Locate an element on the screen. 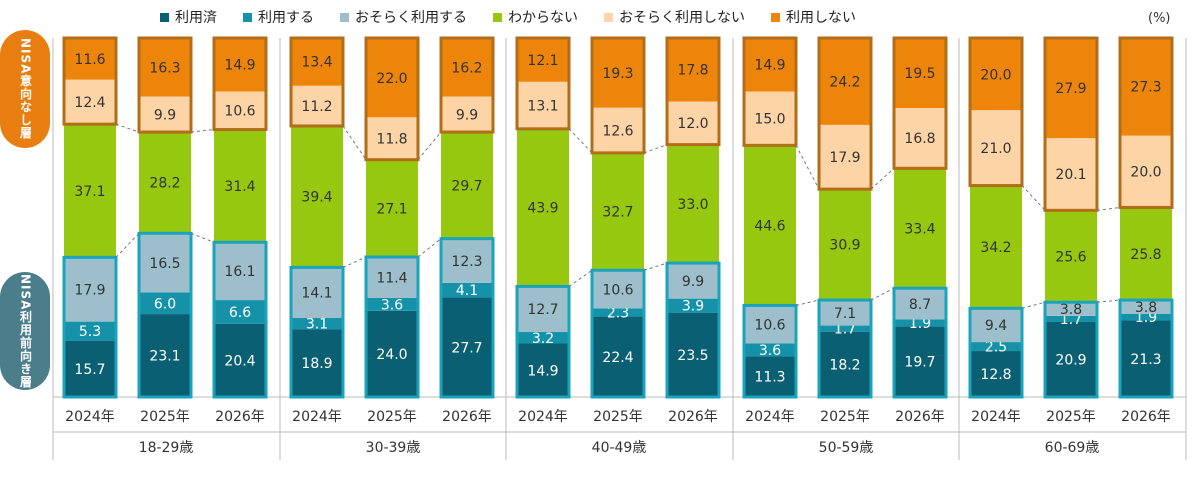 The height and width of the screenshot is (480, 1200). data-label-probably-use: 9.9 is located at coordinates (693, 282).